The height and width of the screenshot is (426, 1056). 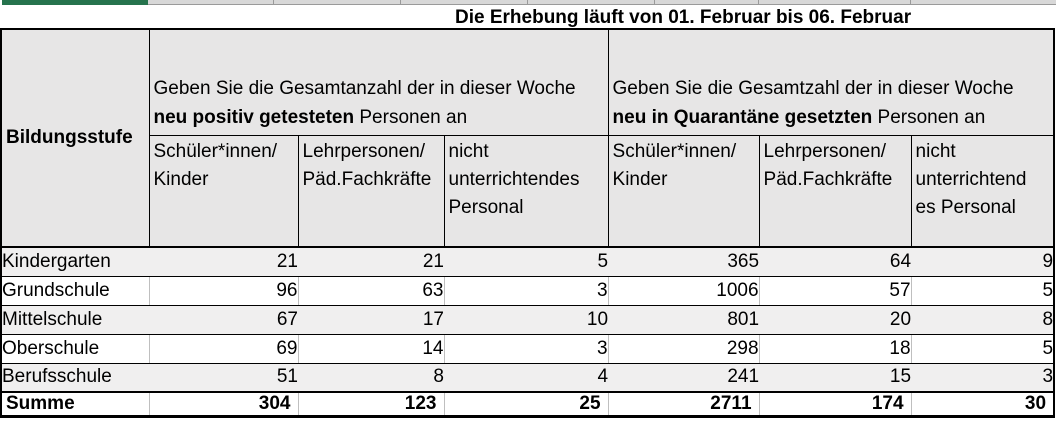 I want to click on total-value: 174, so click(x=835, y=404).